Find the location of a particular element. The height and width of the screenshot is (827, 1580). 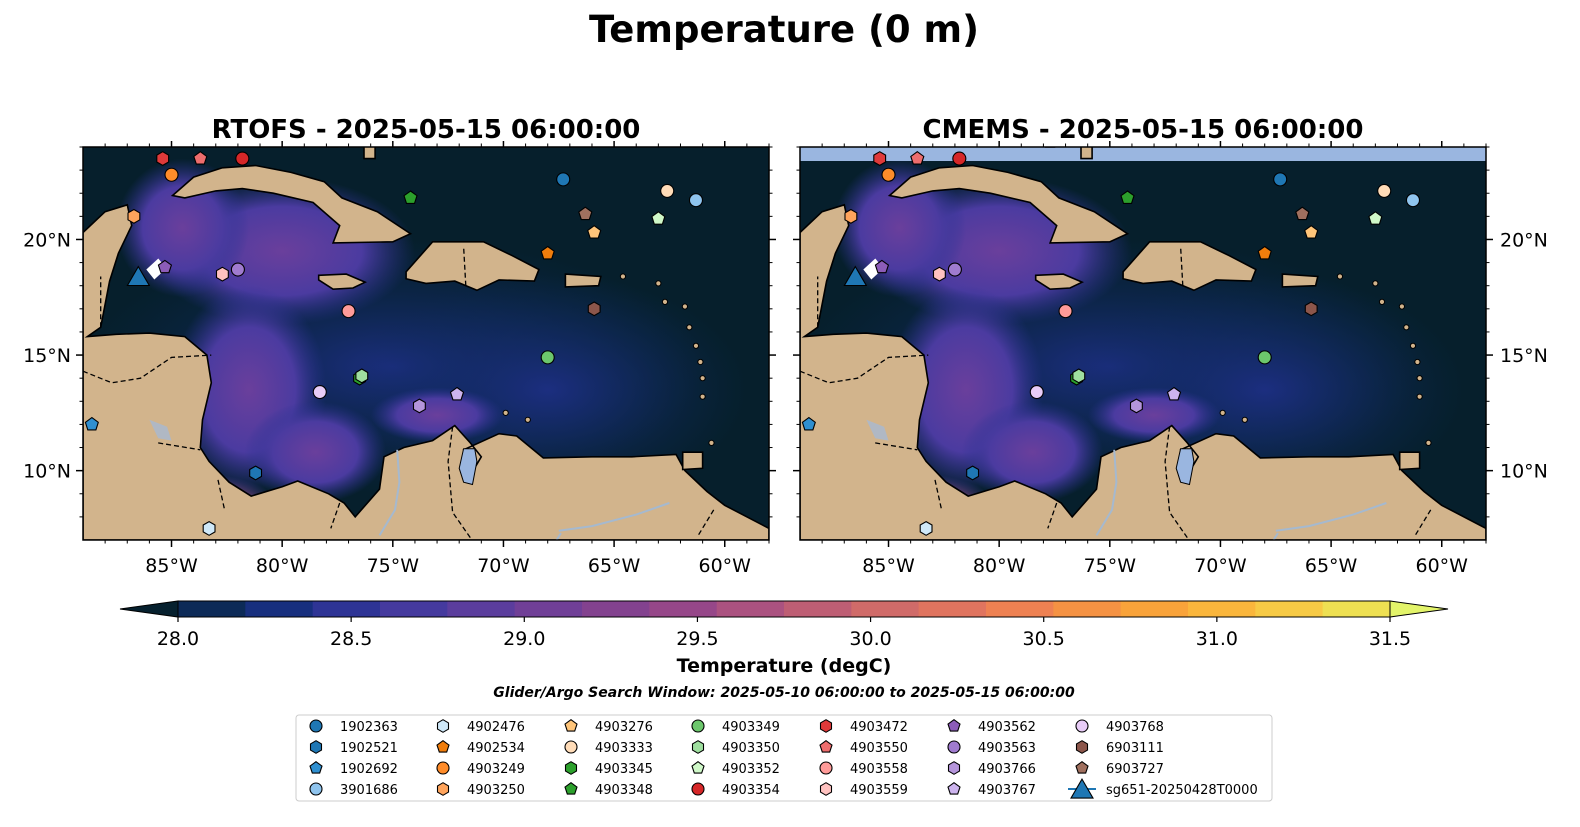

figure-title: Temperature (0 m) is located at coordinates (784, 29).